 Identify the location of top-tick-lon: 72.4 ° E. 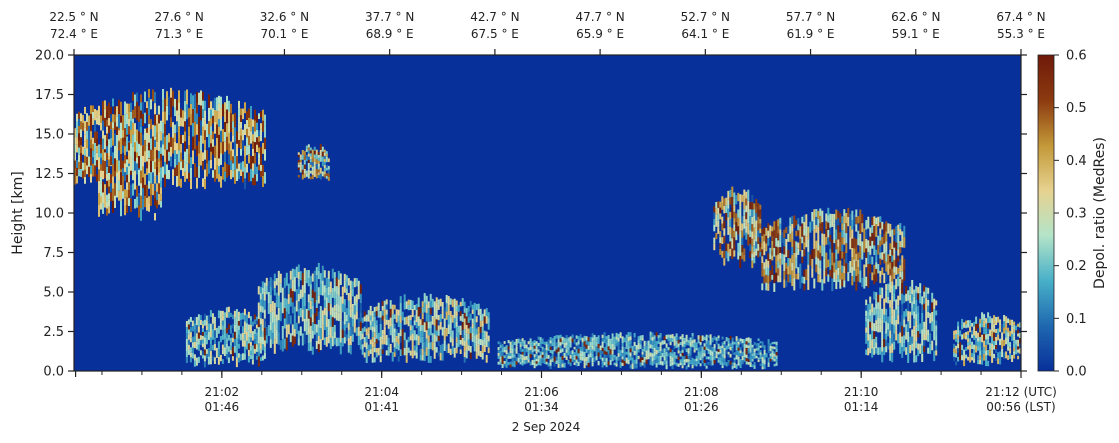
(74, 34).